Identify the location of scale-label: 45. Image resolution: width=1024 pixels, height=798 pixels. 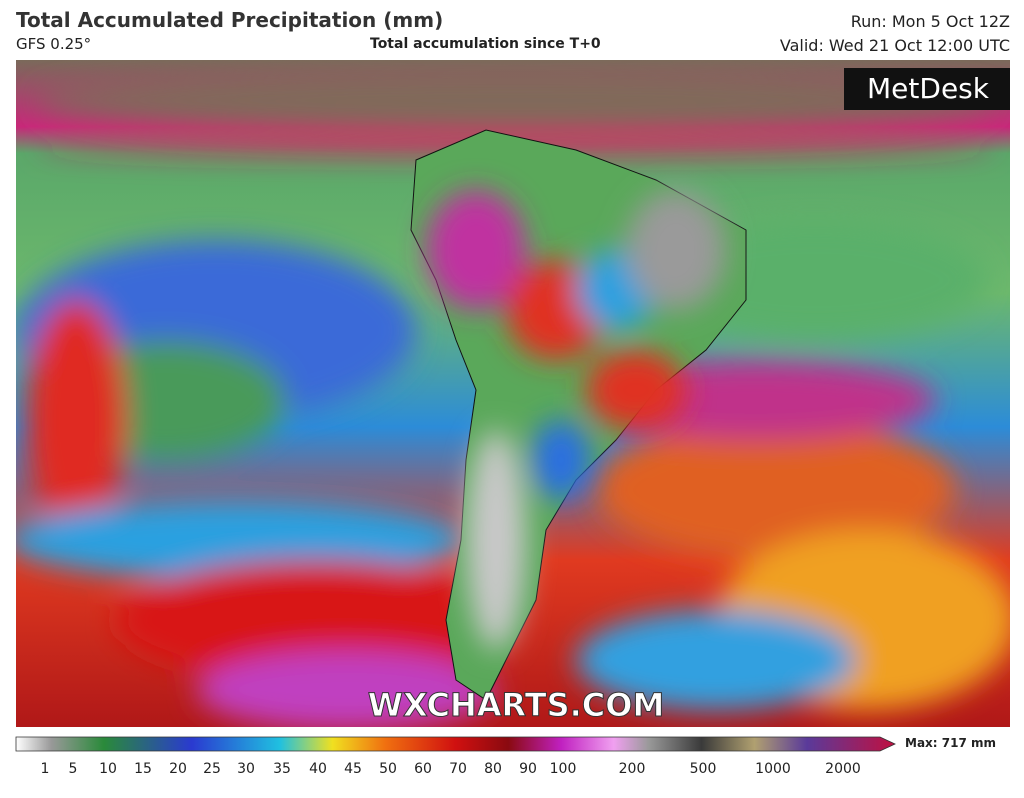
(353, 769).